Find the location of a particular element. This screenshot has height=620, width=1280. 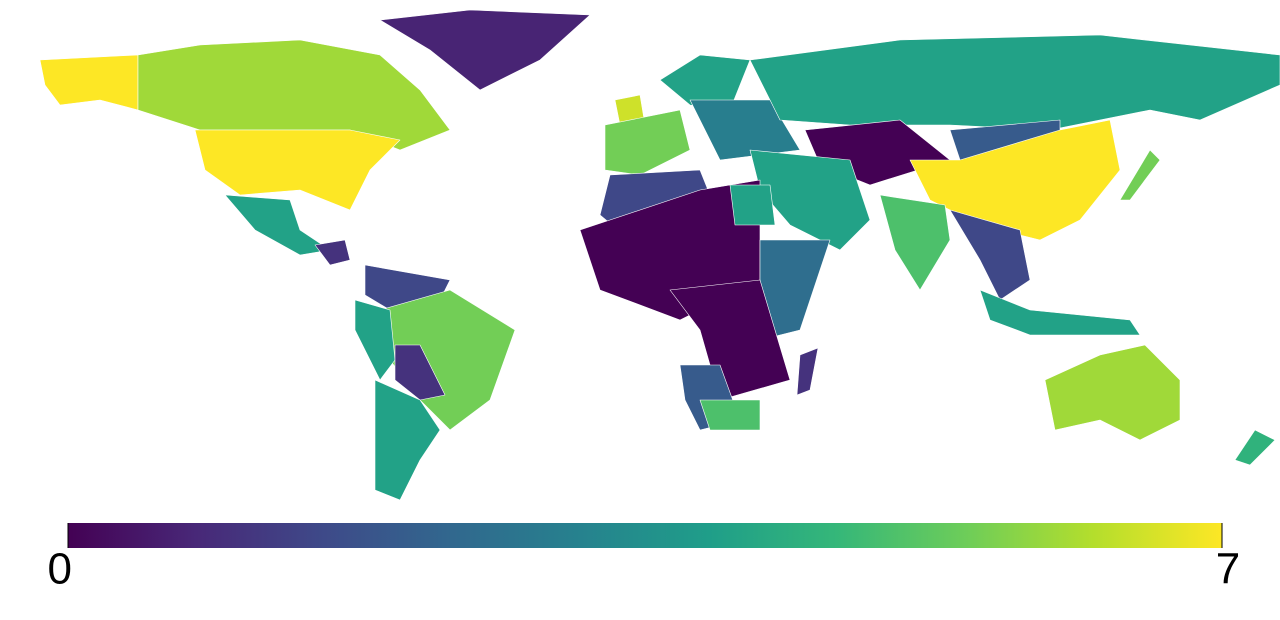

colorbar-fill is located at coordinates (645, 535).